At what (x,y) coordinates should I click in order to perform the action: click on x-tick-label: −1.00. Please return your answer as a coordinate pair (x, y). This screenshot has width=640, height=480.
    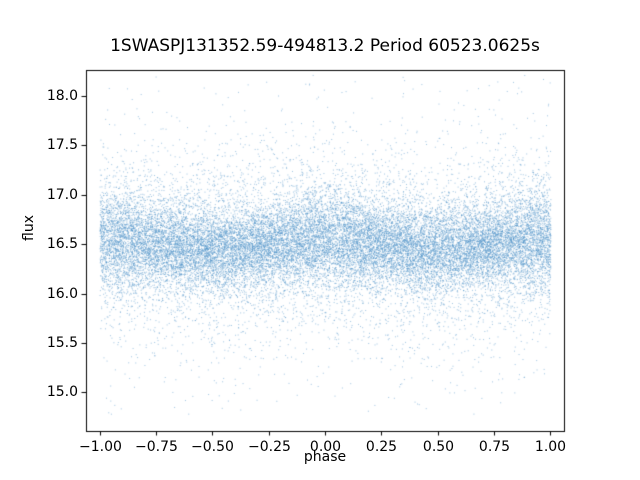
    Looking at the image, I should click on (100, 447).